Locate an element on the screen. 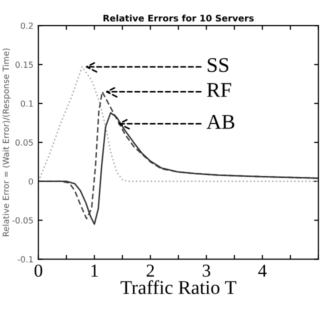 This screenshot has width=320, height=320. x-axis-title: Traffic Ratio T is located at coordinates (178, 287).